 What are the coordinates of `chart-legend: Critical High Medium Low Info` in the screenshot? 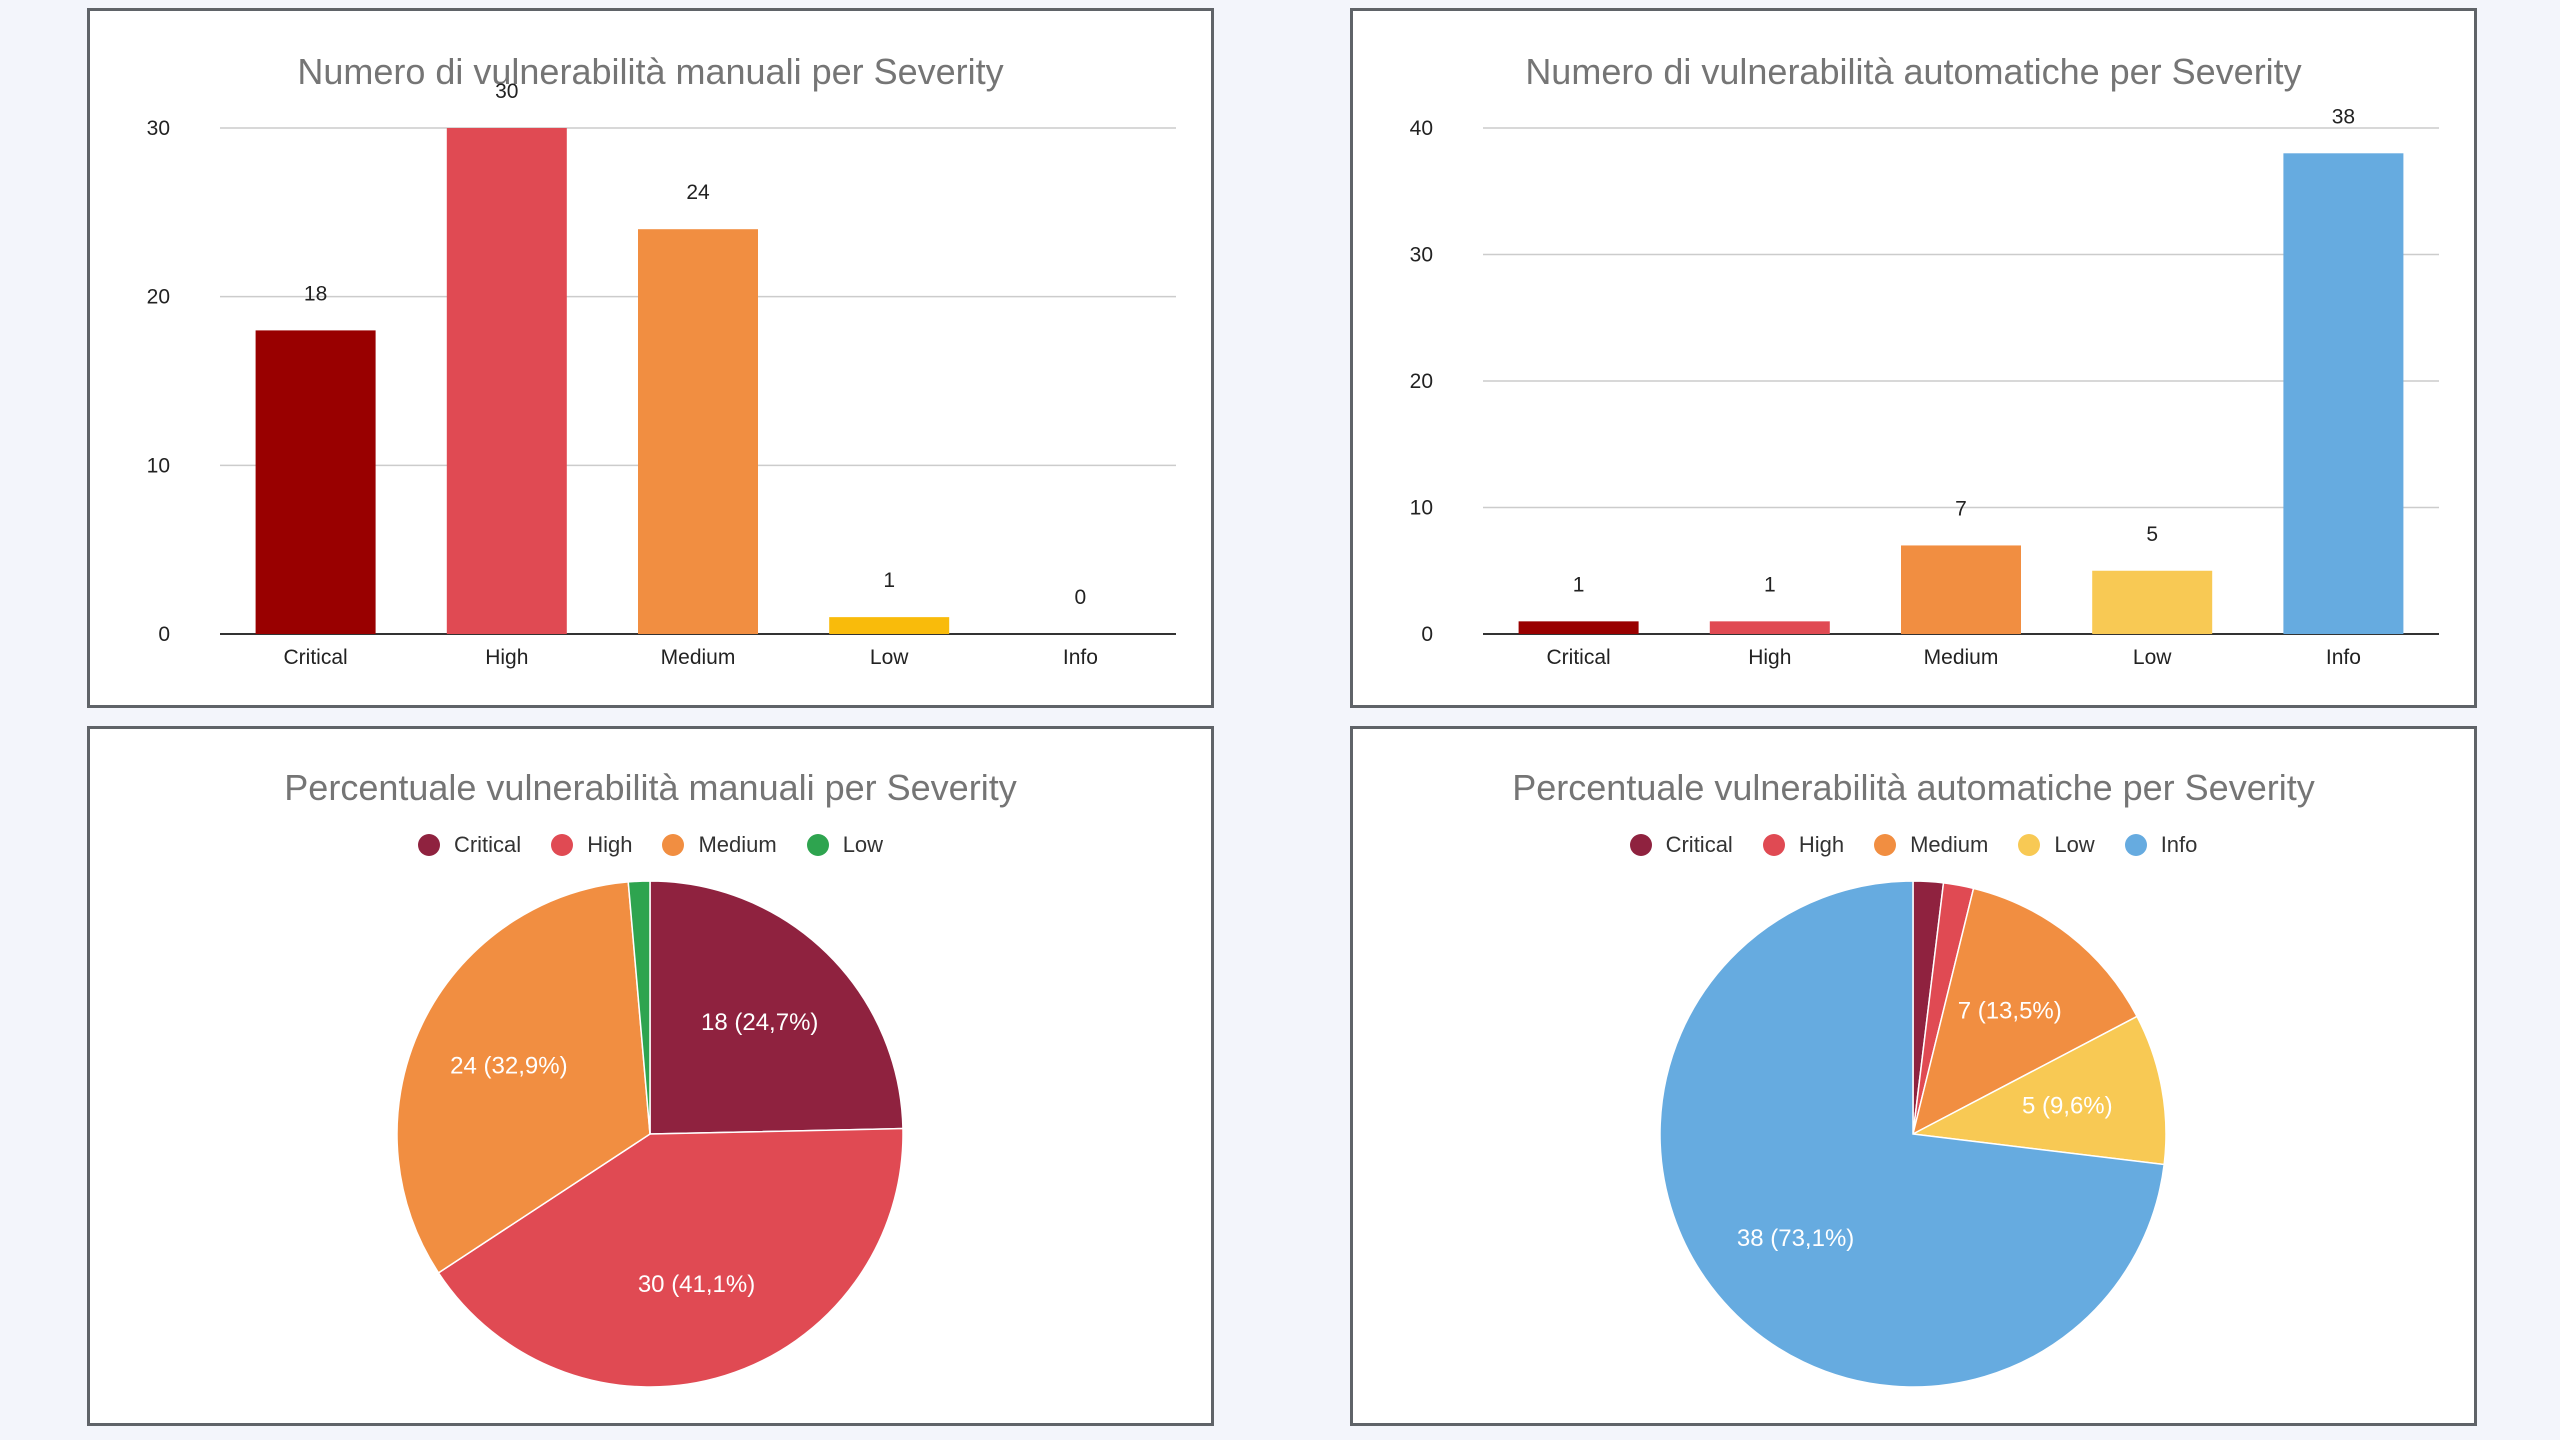 It's located at (1913, 845).